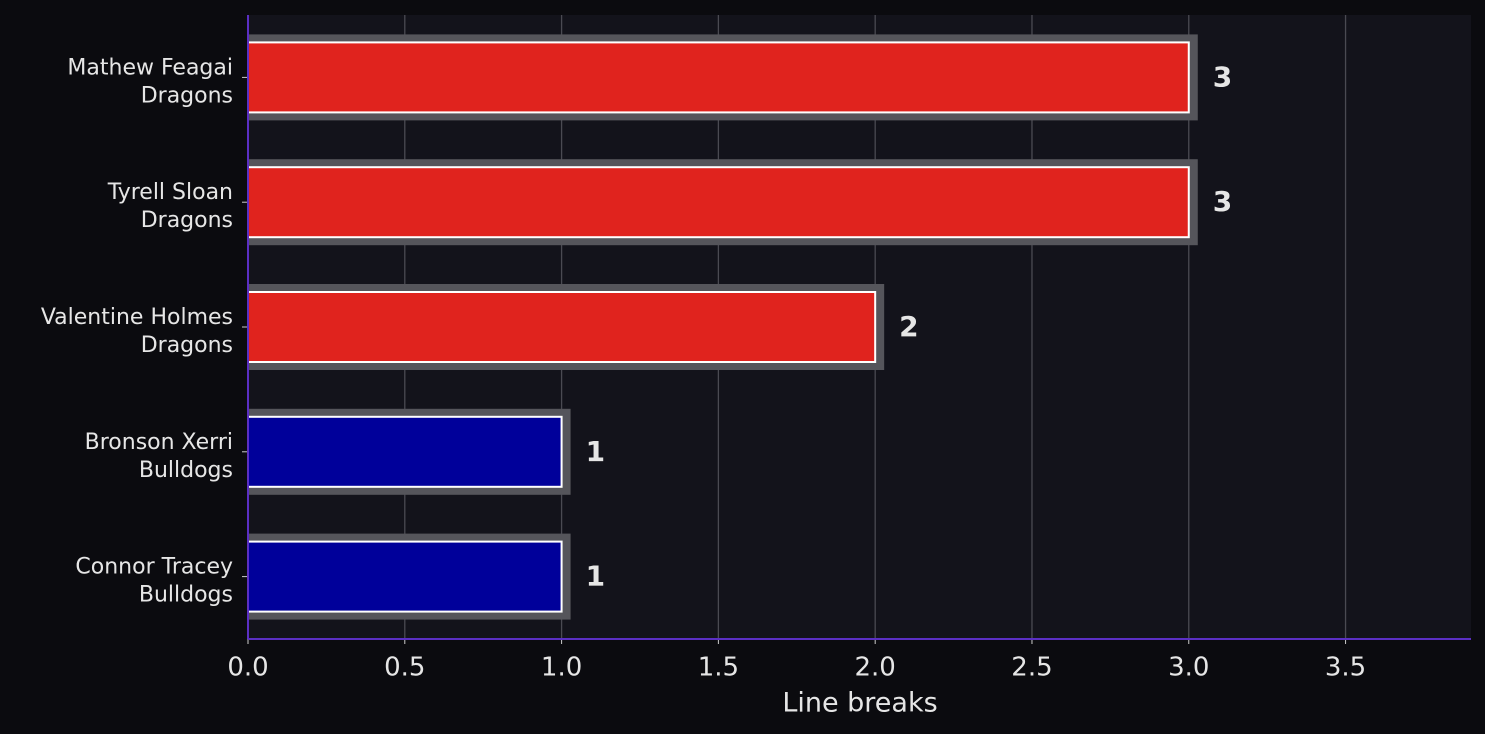 The height and width of the screenshot is (734, 1485). Describe the element at coordinates (874, 668) in the screenshot. I see `x-tick-label: 2.0` at that location.